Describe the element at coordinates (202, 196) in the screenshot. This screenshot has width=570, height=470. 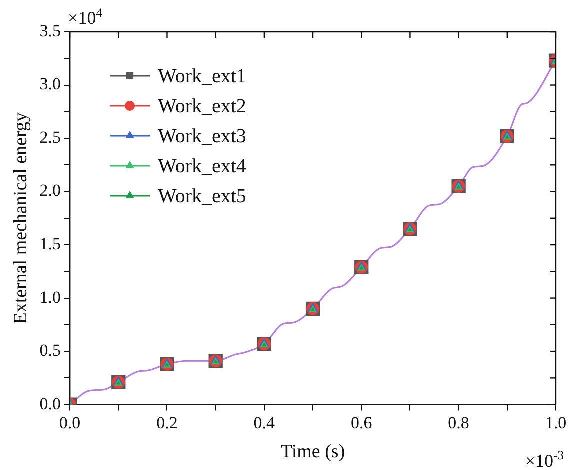
I see `legend-label: Work_ext5` at that location.